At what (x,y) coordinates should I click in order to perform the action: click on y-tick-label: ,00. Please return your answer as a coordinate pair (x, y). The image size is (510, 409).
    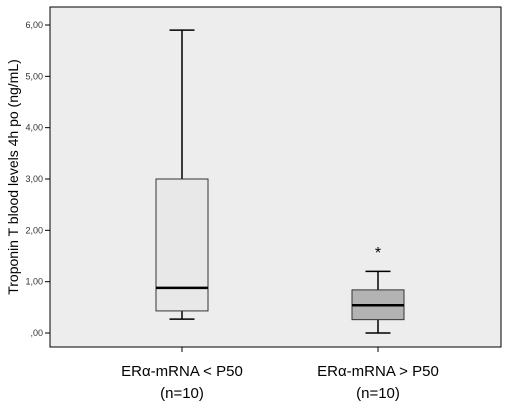
    Looking at the image, I should click on (36, 333).